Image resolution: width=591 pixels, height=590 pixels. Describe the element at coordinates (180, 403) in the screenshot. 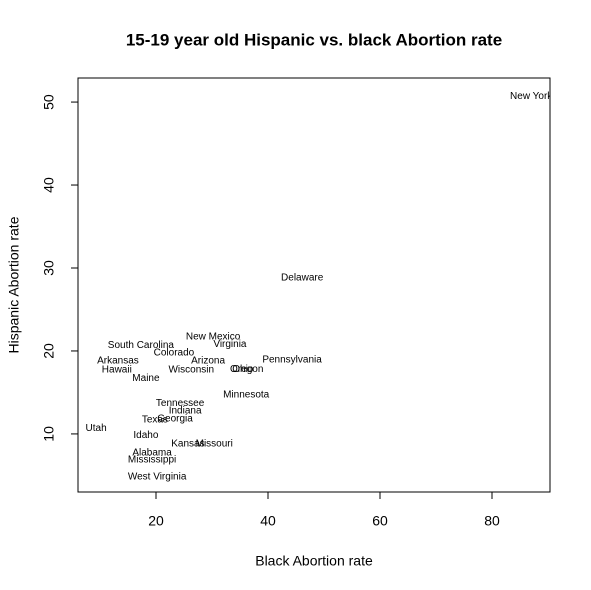

I see `point-label: Tennessee` at that location.